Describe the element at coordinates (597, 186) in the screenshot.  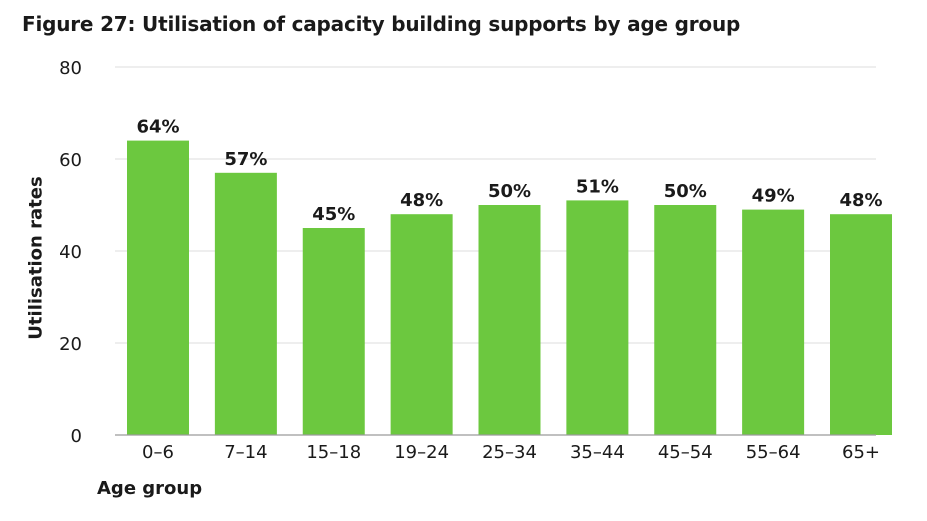
I see `data-label: 51%` at that location.